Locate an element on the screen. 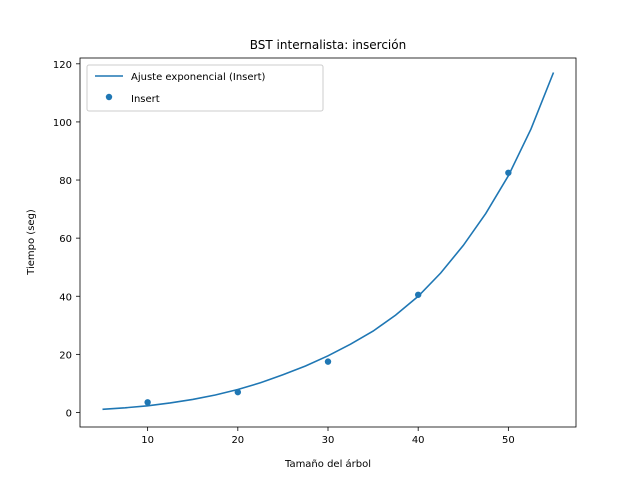 This screenshot has height=485, width=640. y-tick-label: 20 is located at coordinates (65, 355).